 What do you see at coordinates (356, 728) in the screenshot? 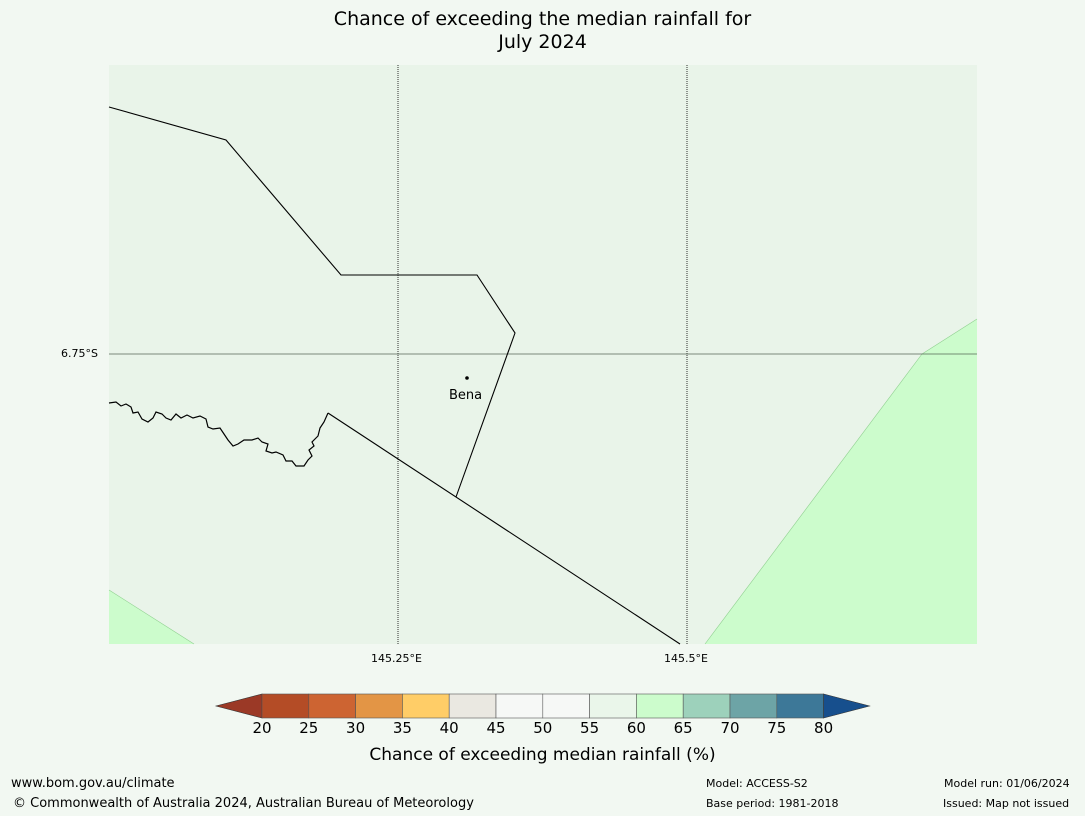
I see `colorbar-tick-label: 30` at bounding box center [356, 728].